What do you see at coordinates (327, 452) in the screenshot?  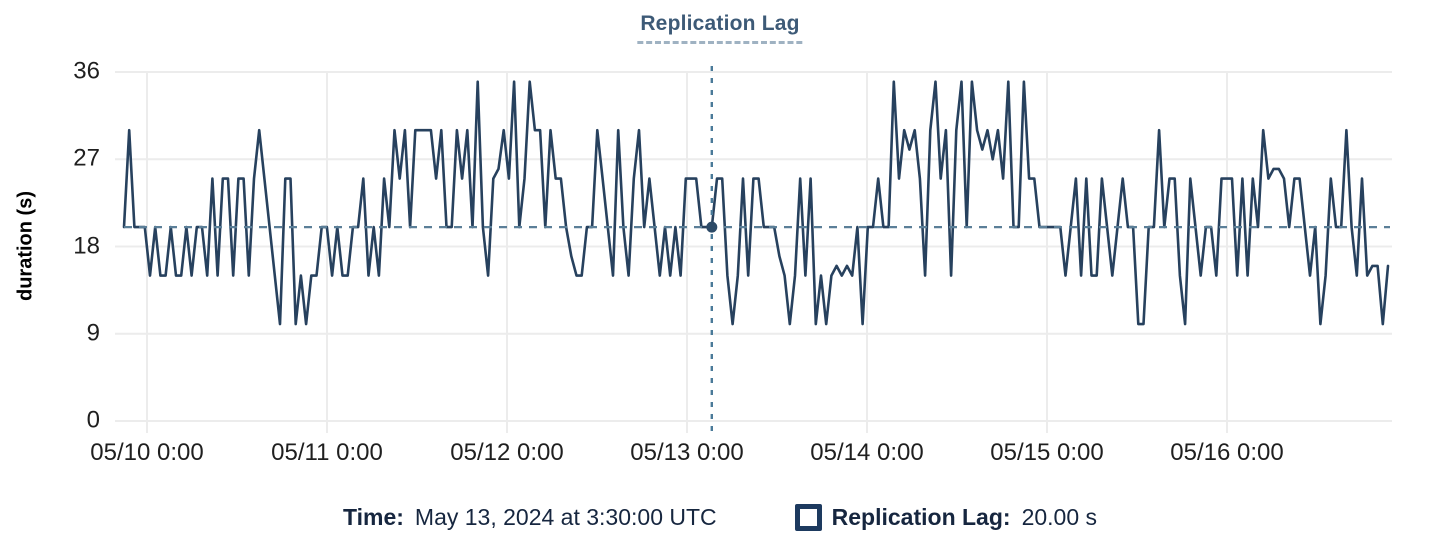 I see `x-tick-label: 05/11 0:00` at bounding box center [327, 452].